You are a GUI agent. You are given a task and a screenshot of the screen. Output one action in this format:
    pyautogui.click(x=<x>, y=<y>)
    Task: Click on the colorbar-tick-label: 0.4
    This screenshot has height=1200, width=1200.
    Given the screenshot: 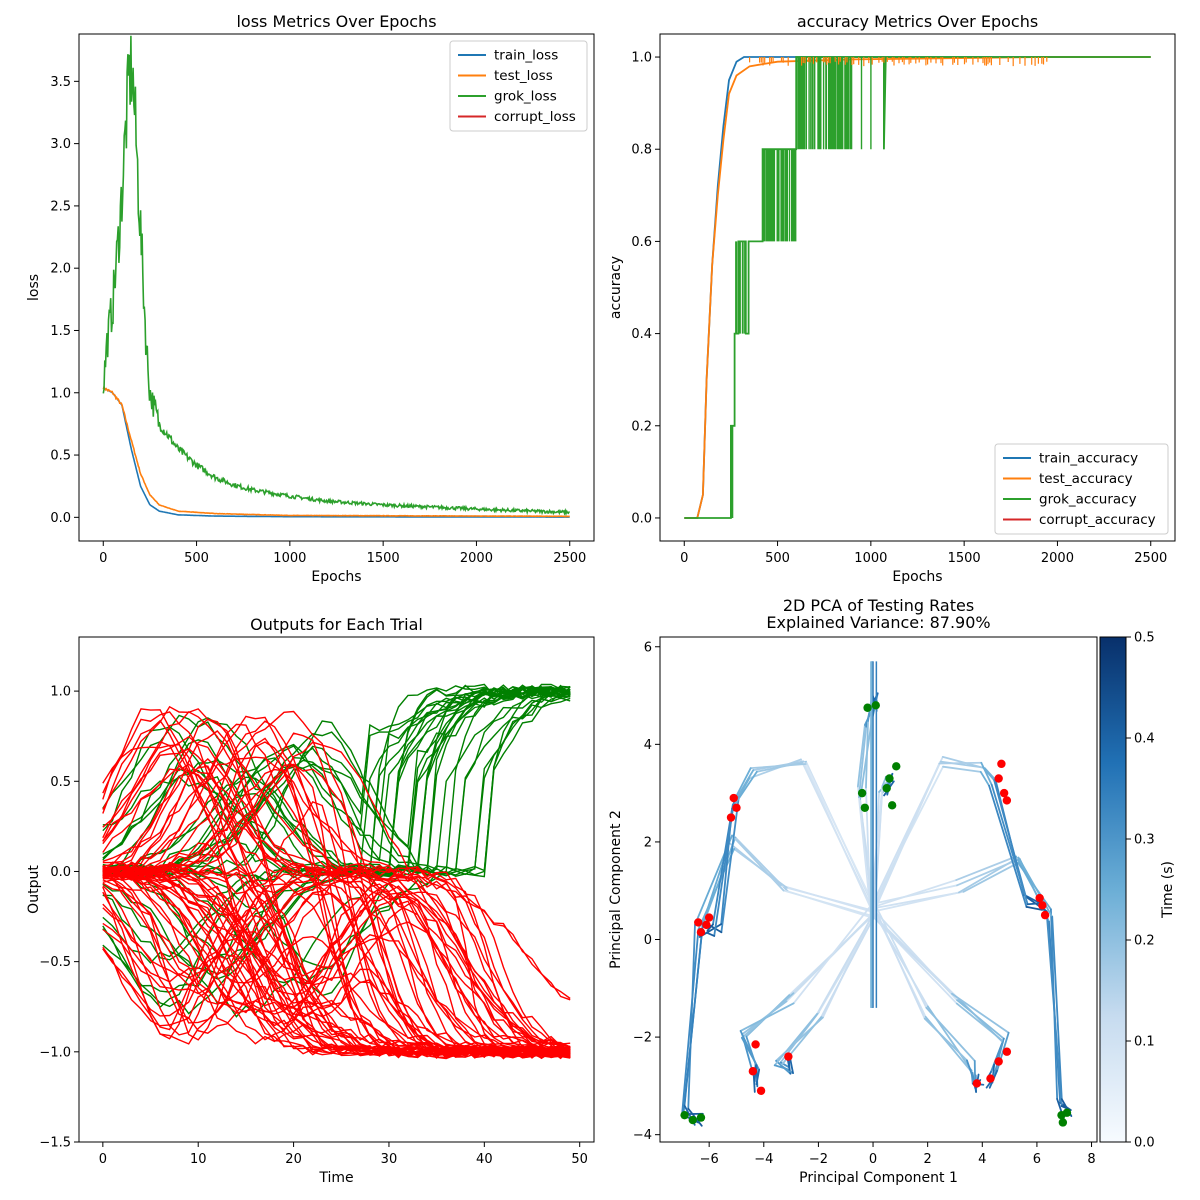 What is the action you would take?
    pyautogui.click(x=1144, y=739)
    